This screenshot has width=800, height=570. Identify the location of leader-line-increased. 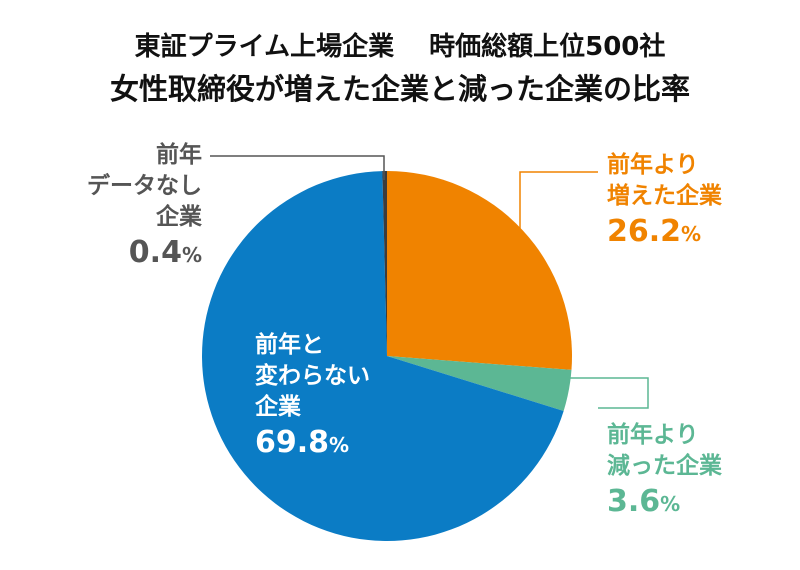
(558, 210).